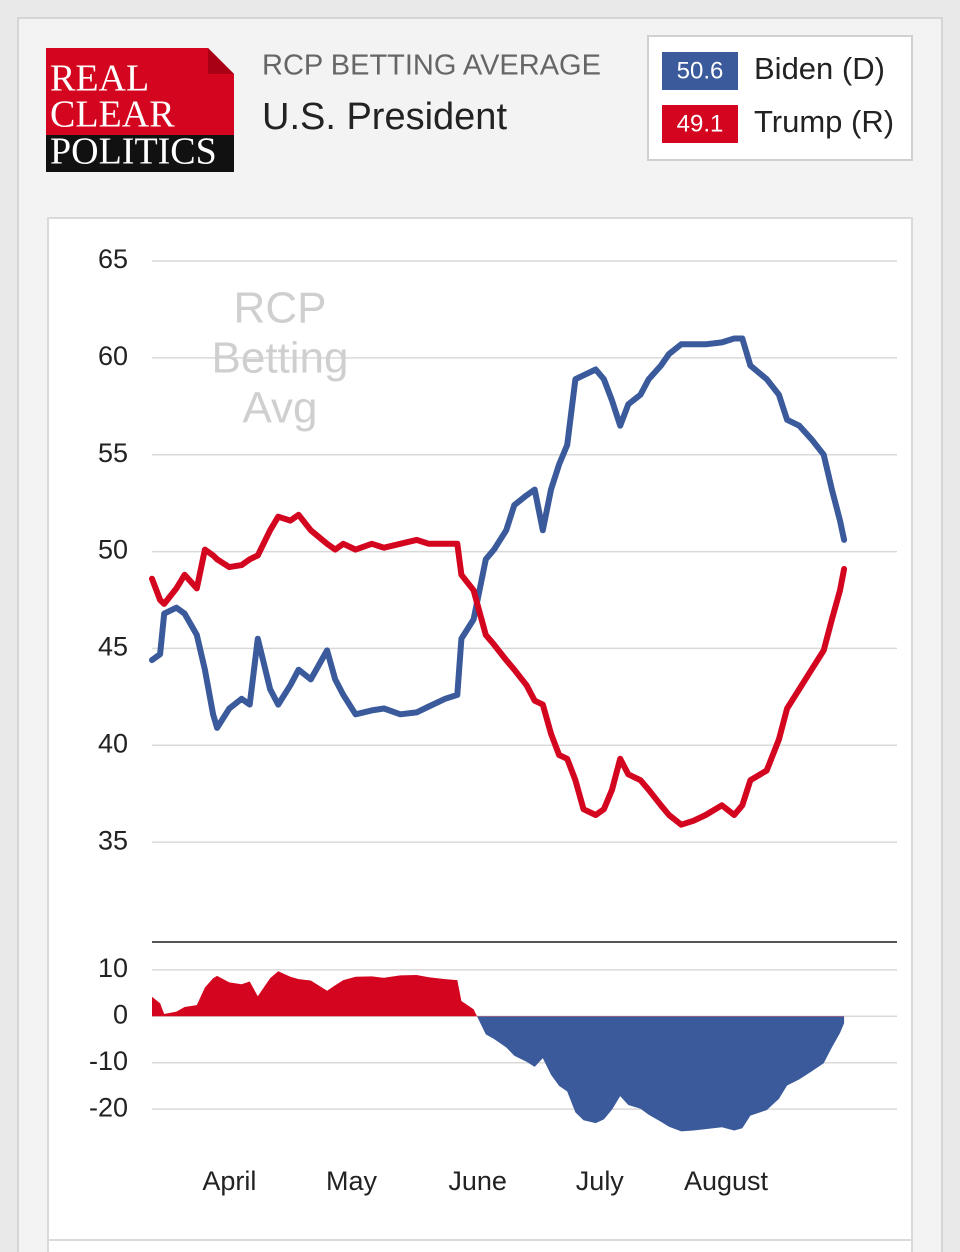  I want to click on logo-fold, so click(221, 61).